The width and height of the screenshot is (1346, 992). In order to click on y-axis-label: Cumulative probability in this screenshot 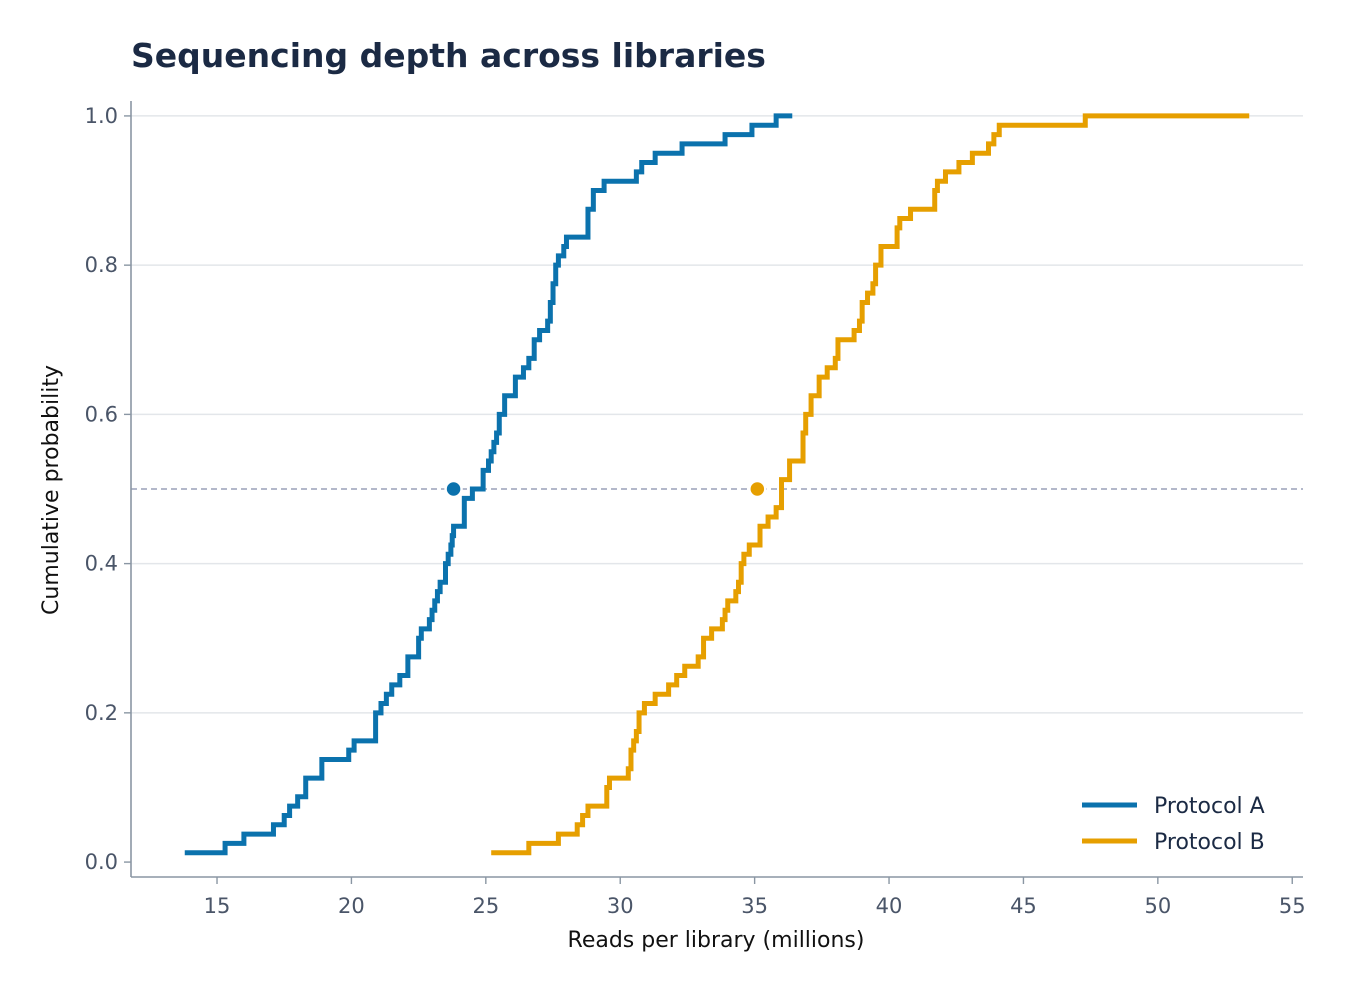, I will do `click(51, 490)`.